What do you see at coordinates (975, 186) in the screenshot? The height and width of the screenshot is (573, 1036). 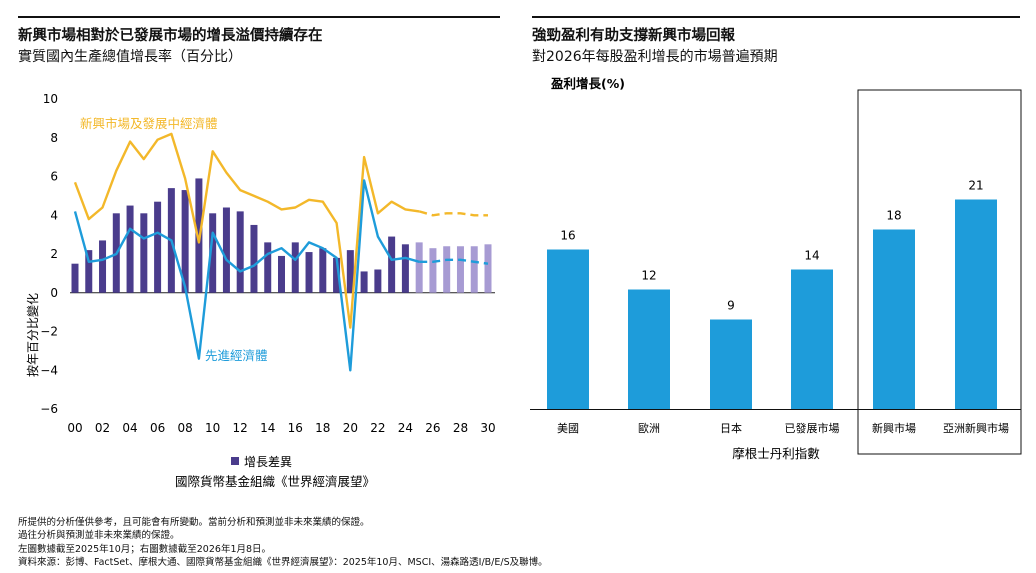 I see `eps-bar-value-label: 21` at bounding box center [975, 186].